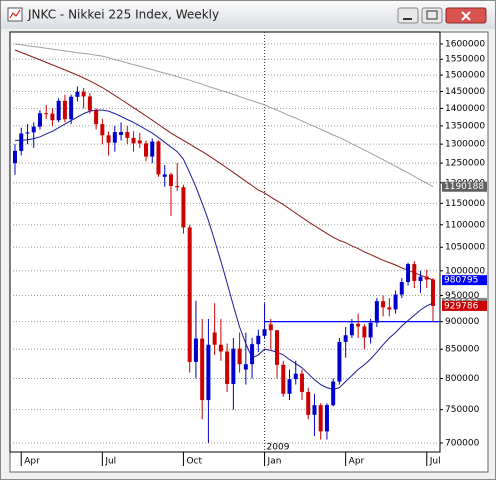 The height and width of the screenshot is (480, 496). What do you see at coordinates (465, 126) in the screenshot?
I see `y-tick-label: 1350000` at bounding box center [465, 126].